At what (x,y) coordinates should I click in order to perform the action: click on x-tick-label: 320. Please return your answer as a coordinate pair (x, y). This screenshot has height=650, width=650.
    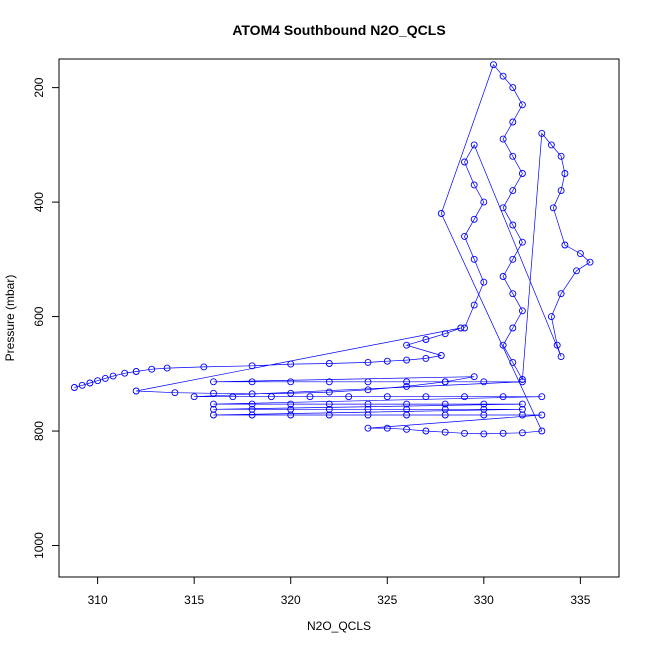
    Looking at the image, I should click on (291, 600).